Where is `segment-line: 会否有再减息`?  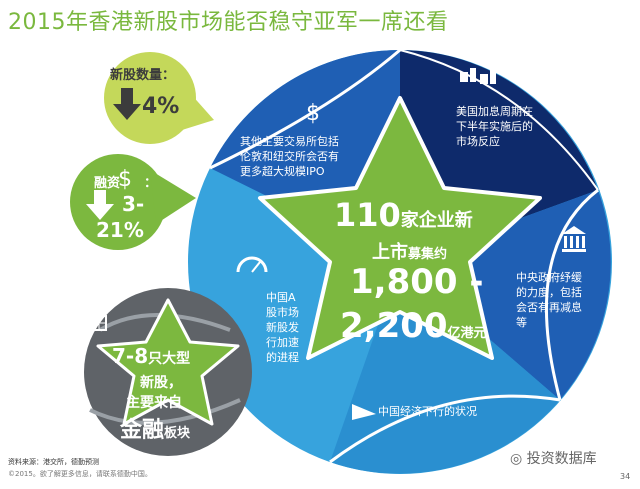
segment-line: 会否有再减息 is located at coordinates (549, 307).